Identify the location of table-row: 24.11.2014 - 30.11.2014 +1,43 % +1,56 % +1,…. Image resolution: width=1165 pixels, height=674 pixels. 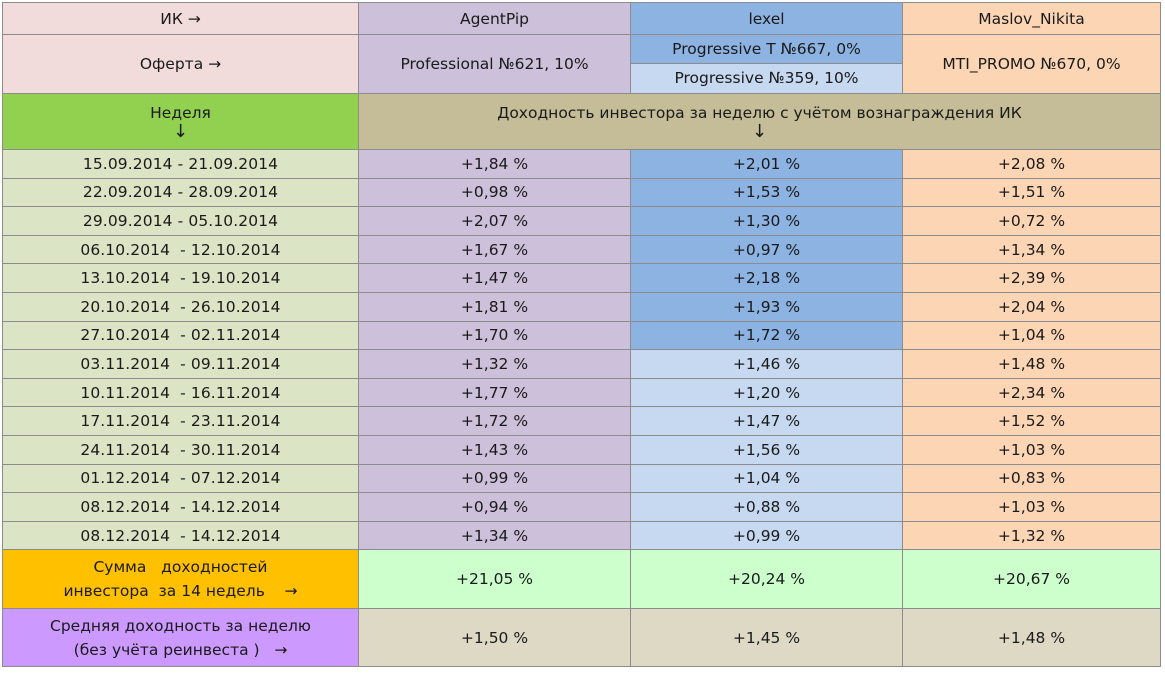
(581, 449).